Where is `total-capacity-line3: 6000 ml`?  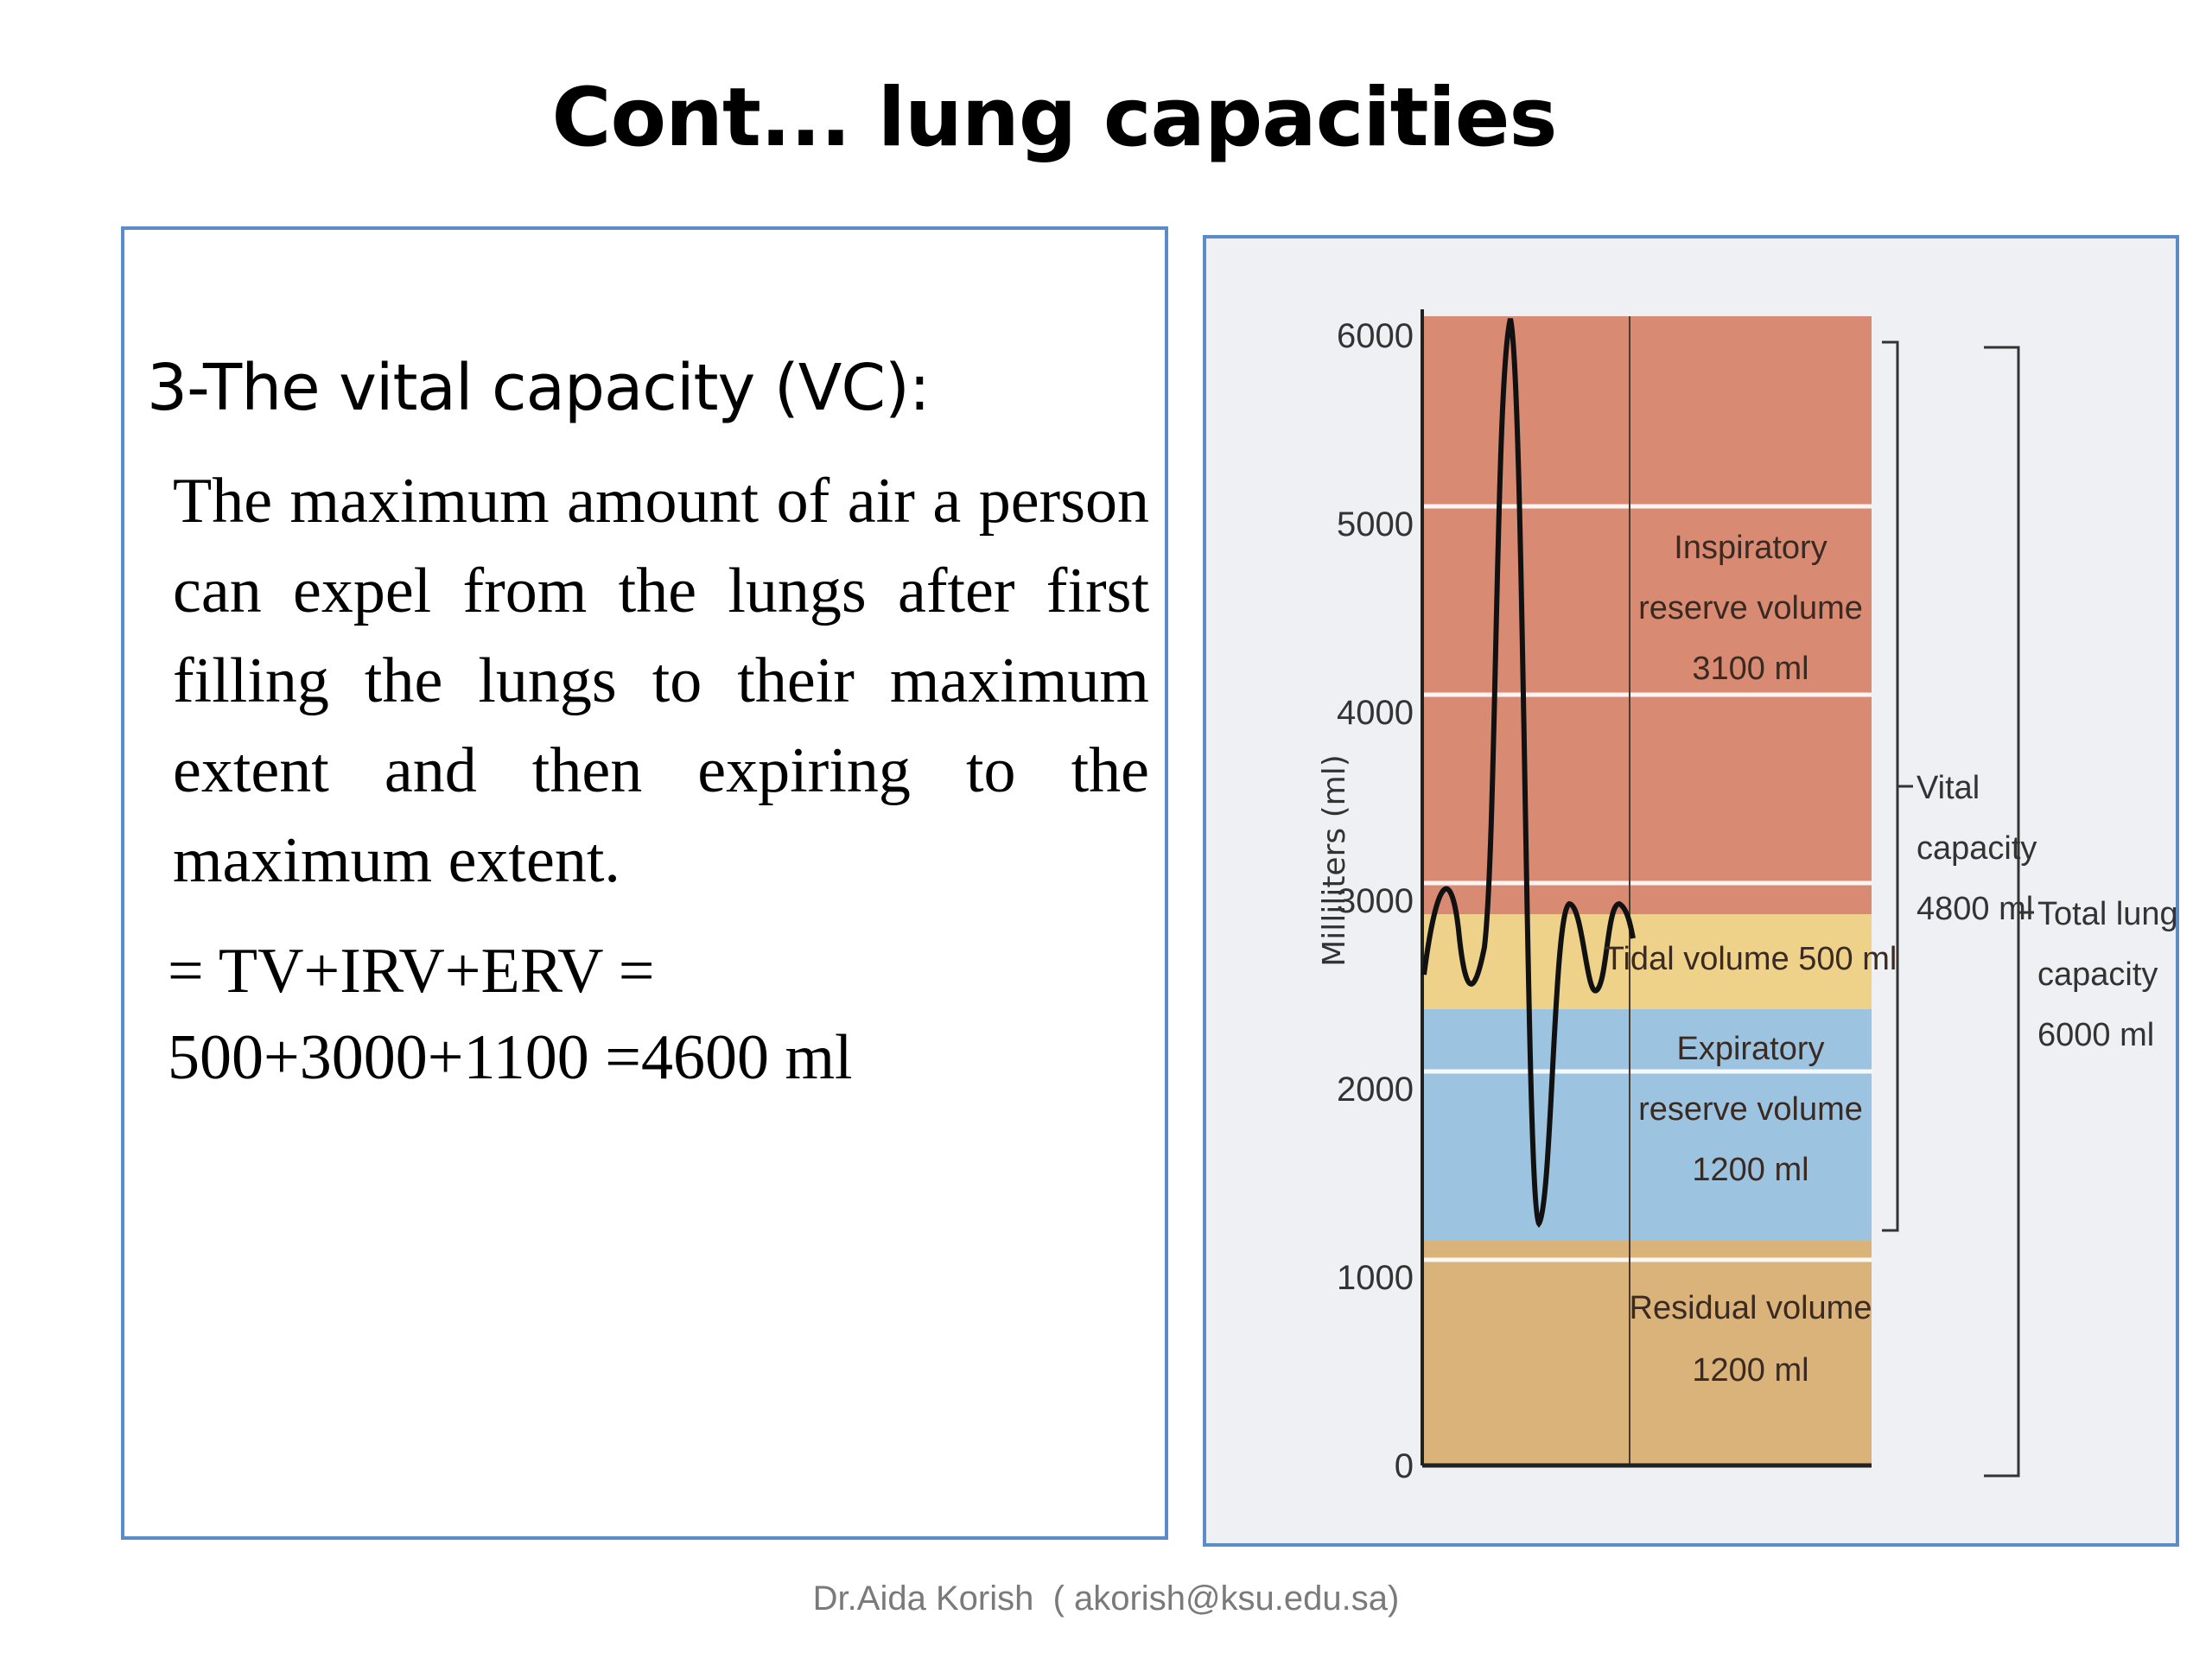
total-capacity-line3: 6000 ml is located at coordinates (2095, 1035).